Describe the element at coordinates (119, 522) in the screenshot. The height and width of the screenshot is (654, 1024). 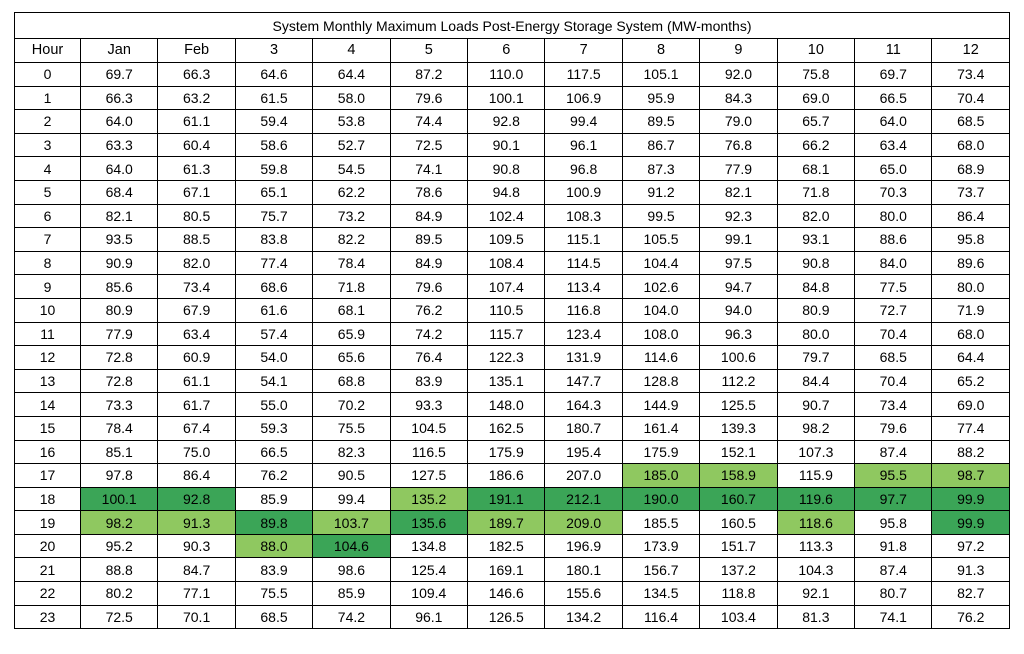
I see `value-cell: 98.2` at that location.